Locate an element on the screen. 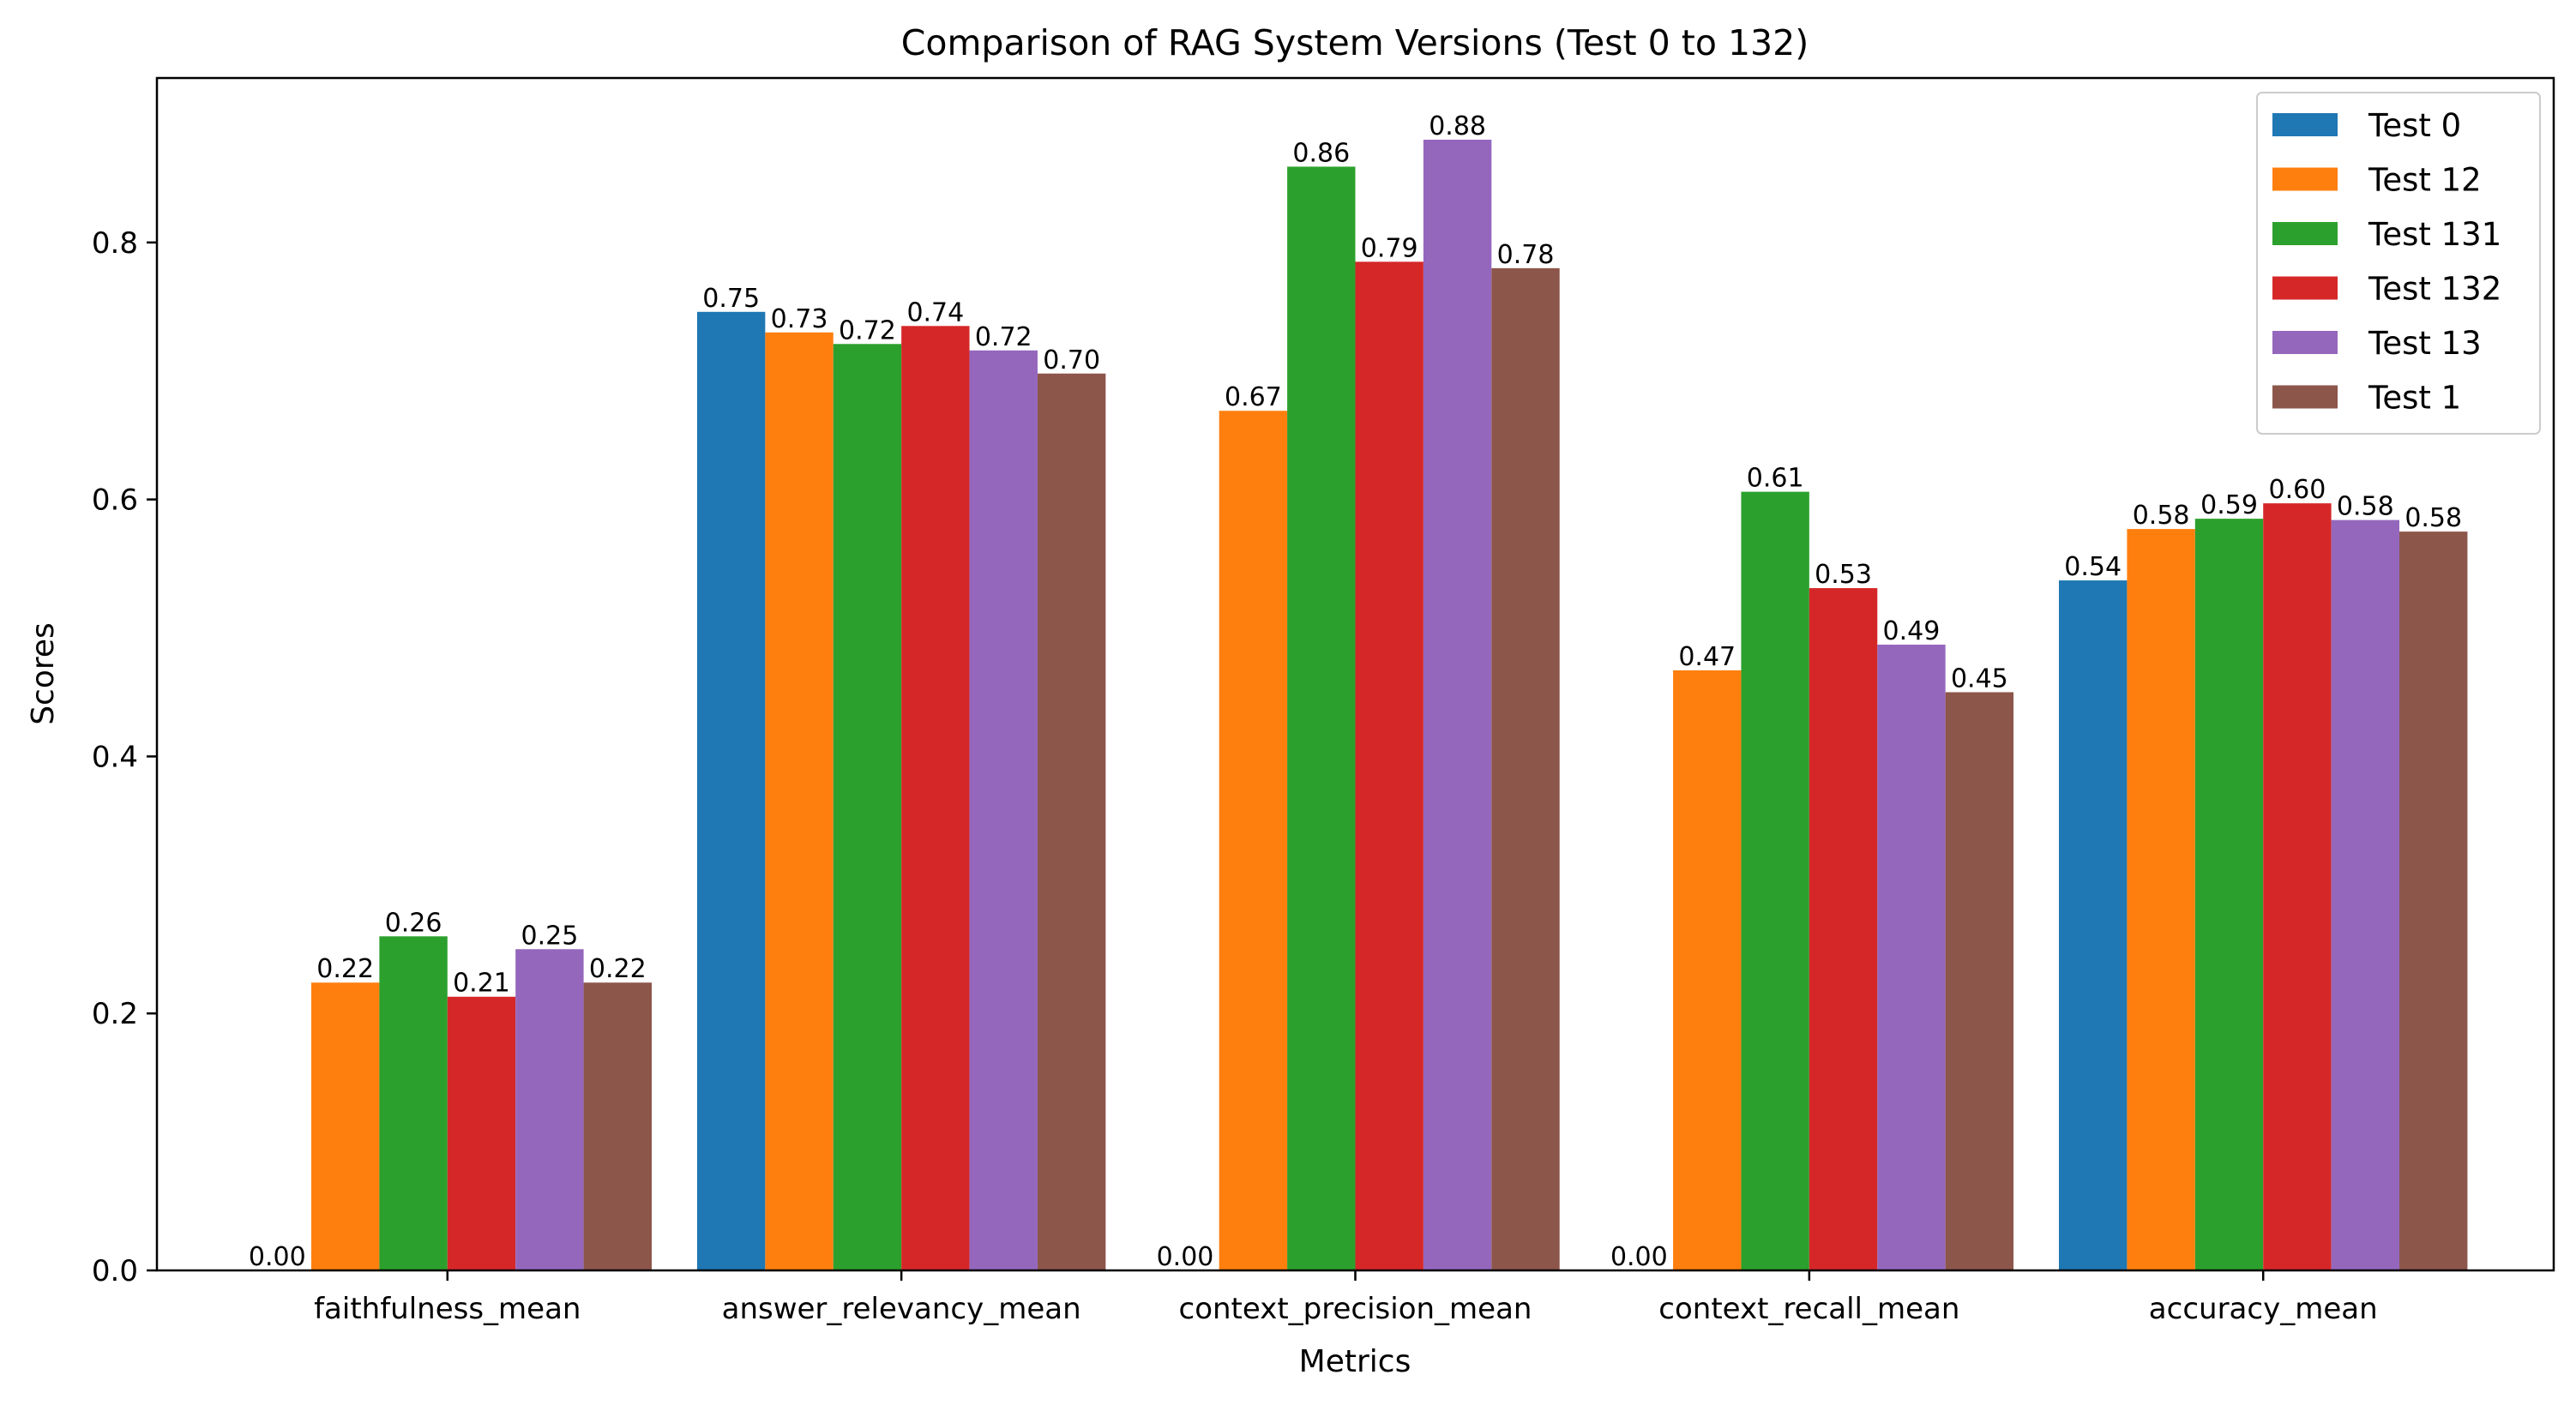 The image size is (2576, 1405). legend-label: Test 0 is located at coordinates (2414, 125).